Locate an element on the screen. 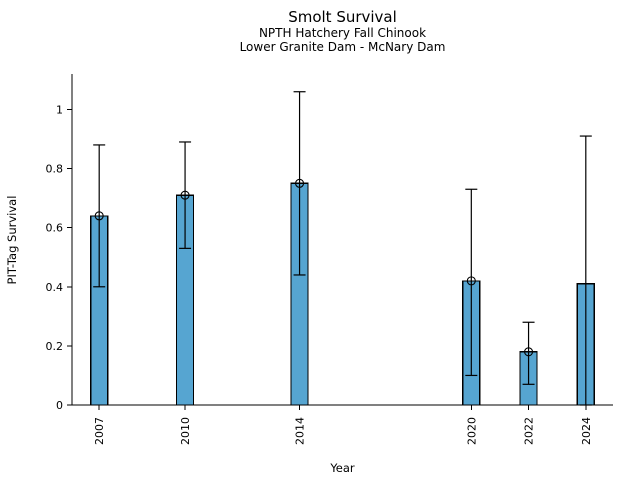 Image resolution: width=640 pixels, height=480 pixels. y-tick-label-0.8: 0.8 is located at coordinates (55, 169).